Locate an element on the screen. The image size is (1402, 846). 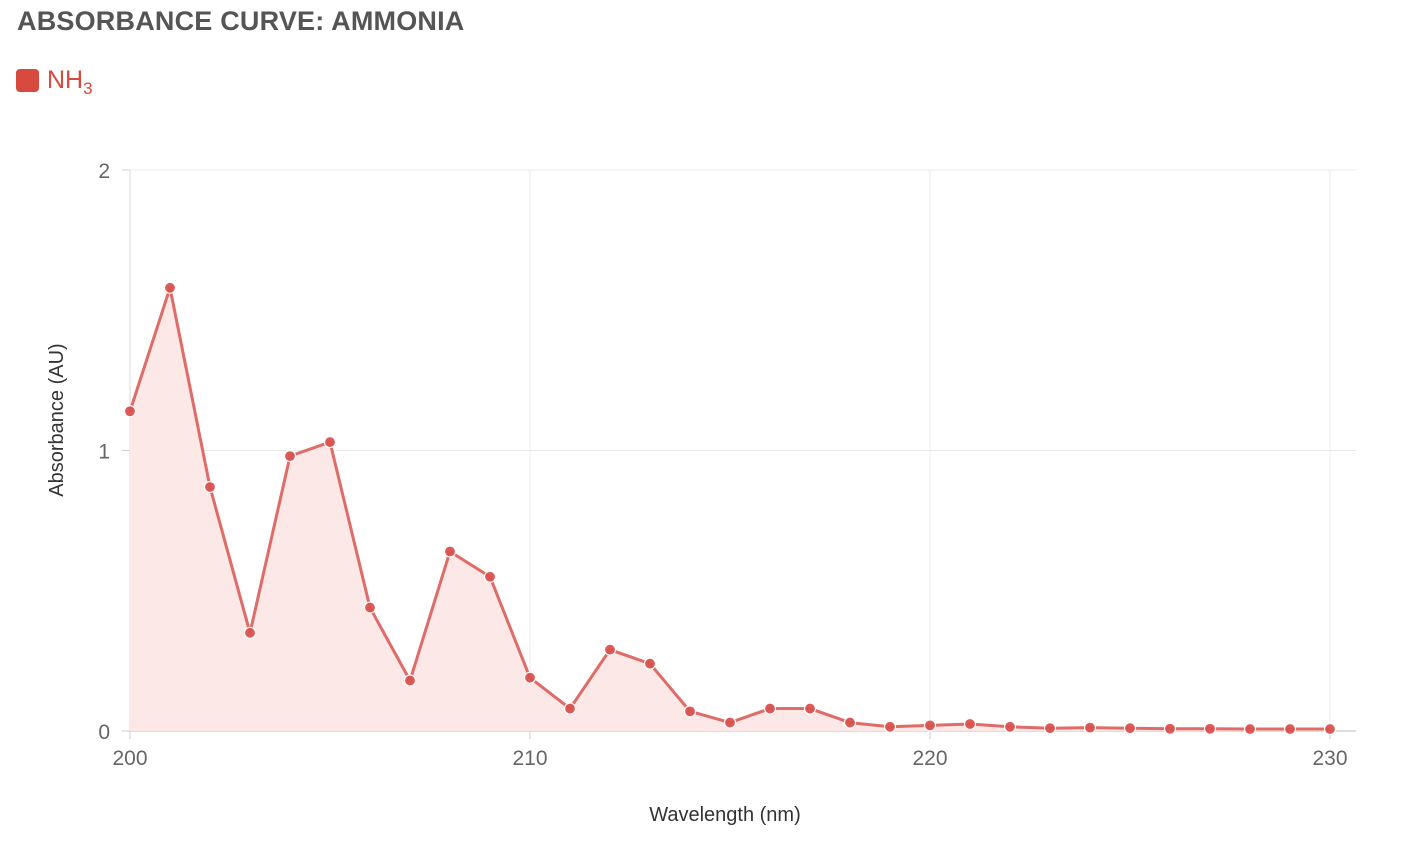
x-tick-label: 200 is located at coordinates (129, 758).